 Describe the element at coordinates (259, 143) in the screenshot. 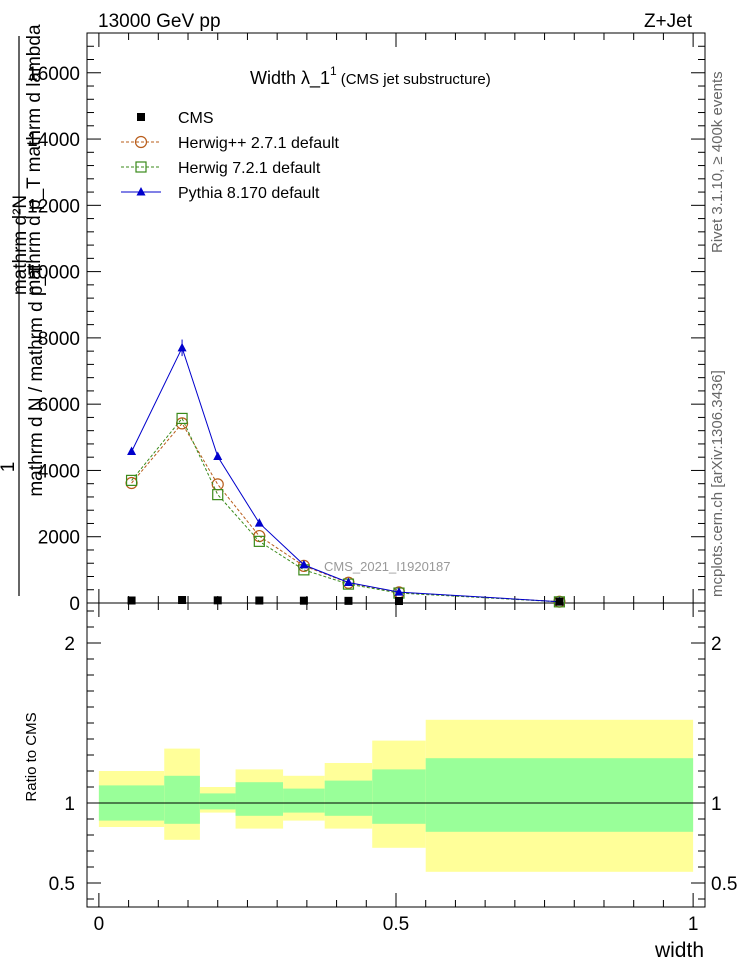

I see `legend-label: Herwig++ 2.7.1 default` at that location.